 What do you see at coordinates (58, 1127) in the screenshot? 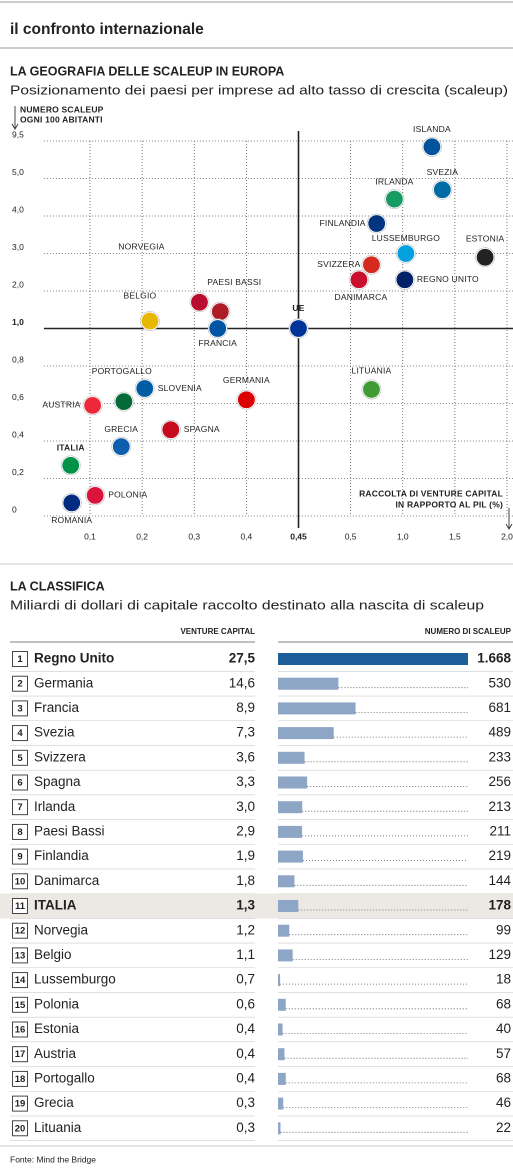
I see `country: Lituania` at bounding box center [58, 1127].